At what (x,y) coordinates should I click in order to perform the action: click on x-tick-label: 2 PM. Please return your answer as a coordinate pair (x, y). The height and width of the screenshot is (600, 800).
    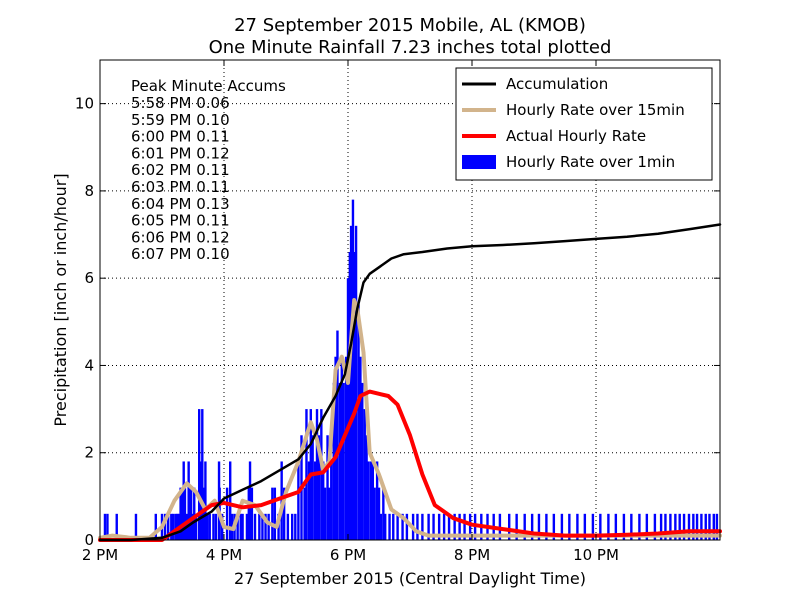
    Looking at the image, I should click on (100, 555).